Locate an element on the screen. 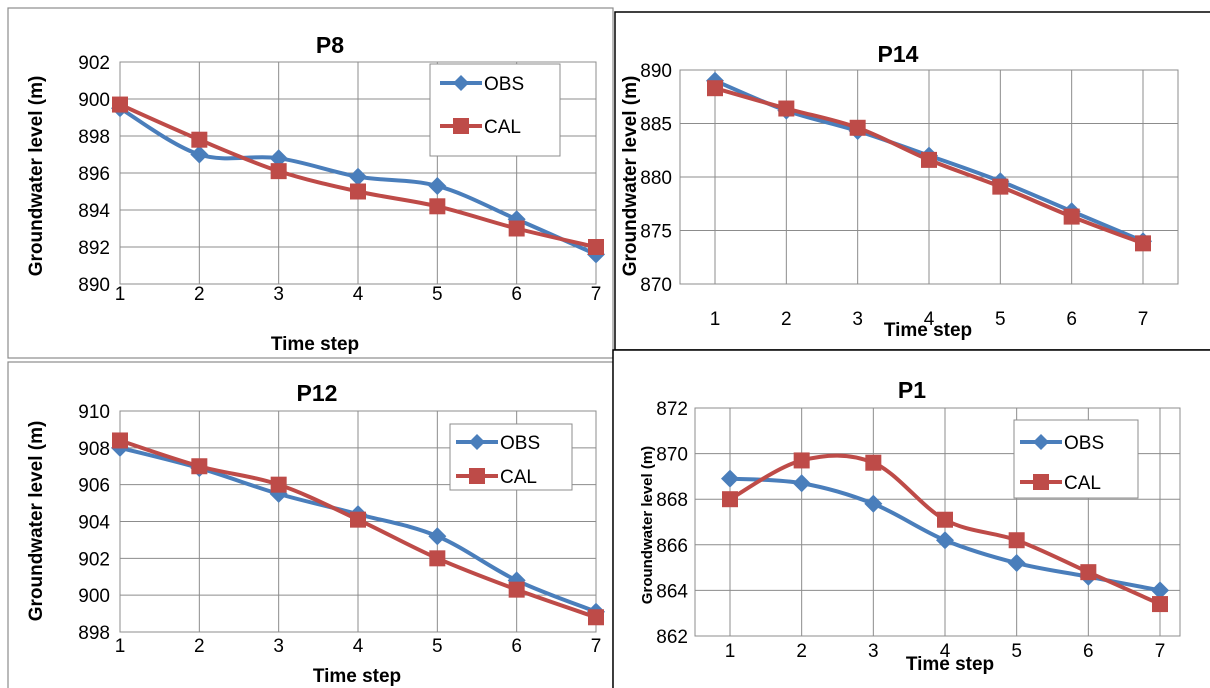 The image size is (1210, 688). legend-box is located at coordinates (495, 110).